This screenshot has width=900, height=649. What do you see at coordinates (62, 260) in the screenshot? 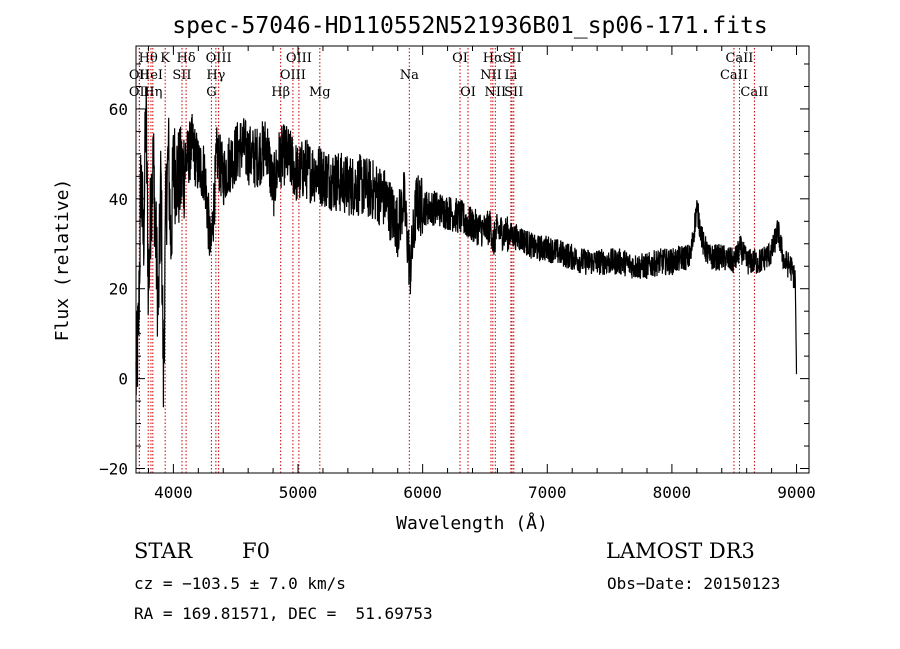
I see `y-axis-label: Flux (relative)` at bounding box center [62, 260].